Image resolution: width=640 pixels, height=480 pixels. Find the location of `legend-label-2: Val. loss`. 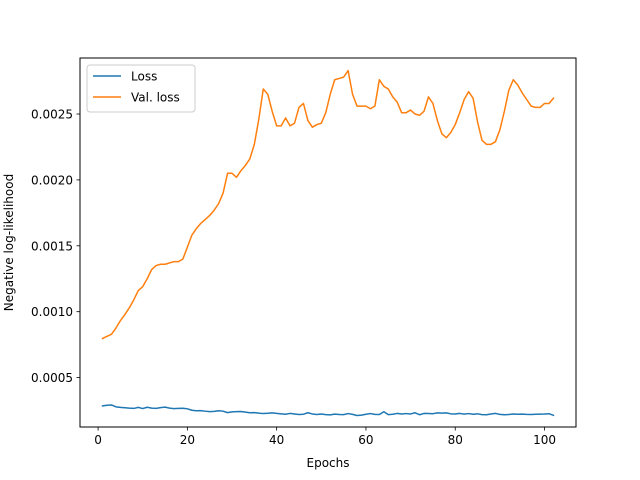

legend-label-2: Val. loss is located at coordinates (155, 98).